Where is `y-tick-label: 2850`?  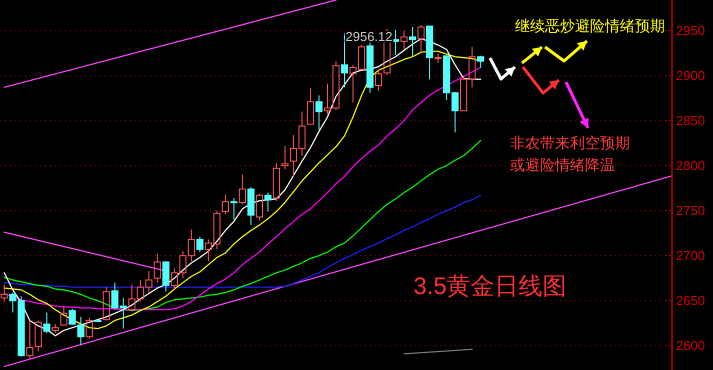 y-tick-label: 2850 is located at coordinates (690, 120).